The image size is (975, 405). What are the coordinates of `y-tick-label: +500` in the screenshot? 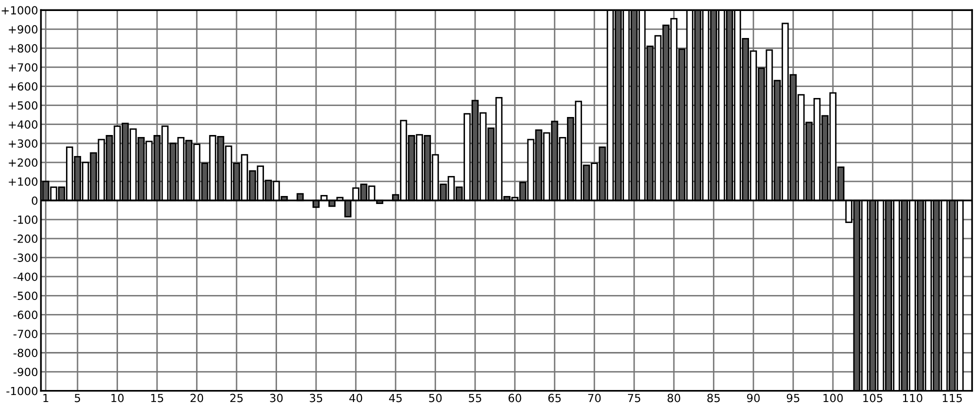 It's located at (23, 105).